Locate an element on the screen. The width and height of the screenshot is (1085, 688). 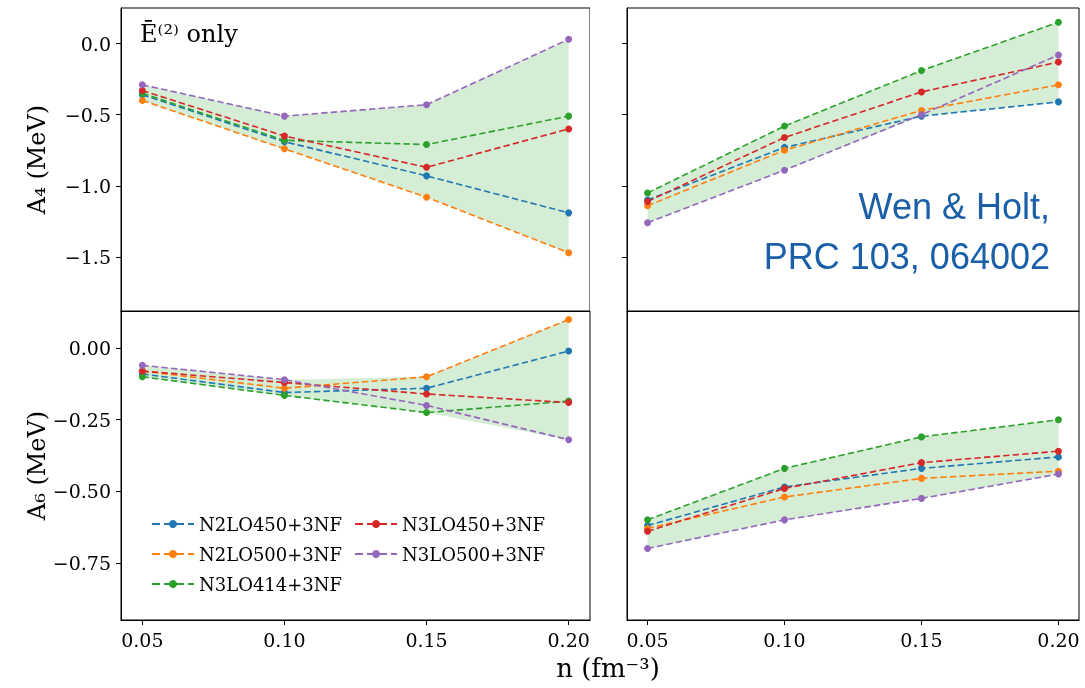
legend-label: N3LO414+3NF is located at coordinates (271, 584).